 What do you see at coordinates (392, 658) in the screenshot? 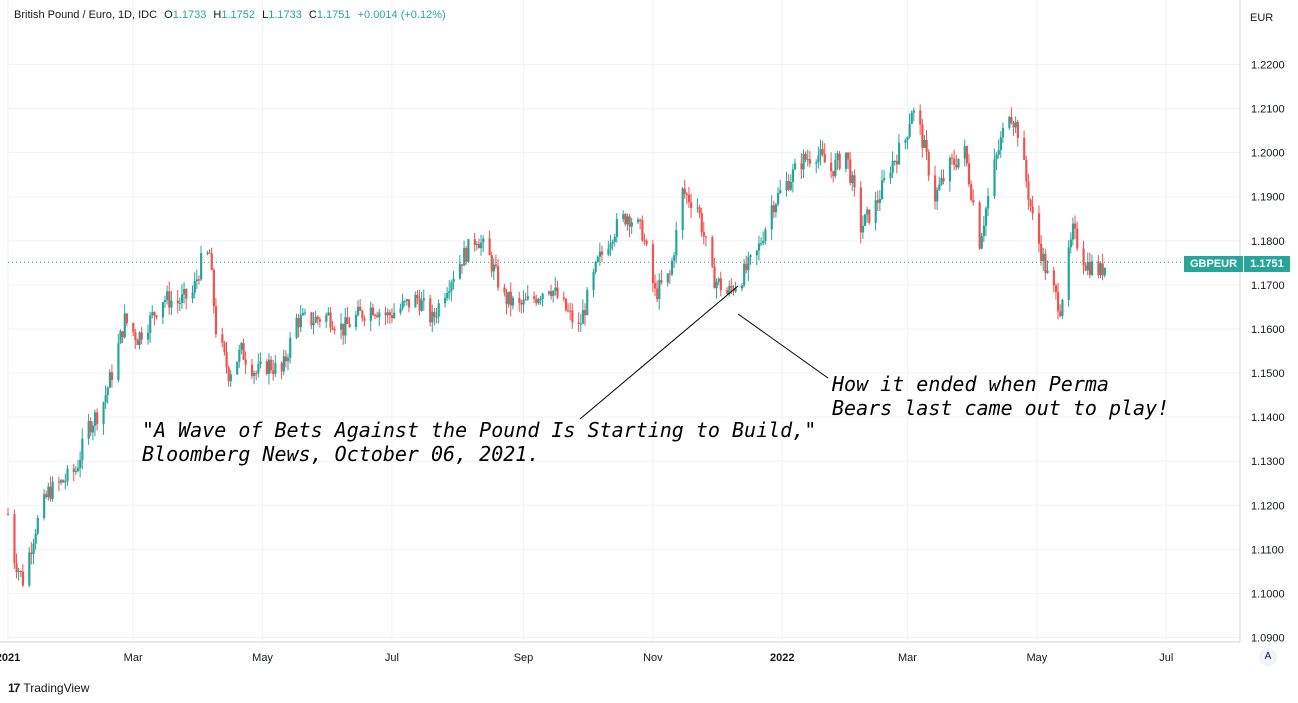
I see `x-tick-label: Jul` at bounding box center [392, 658].